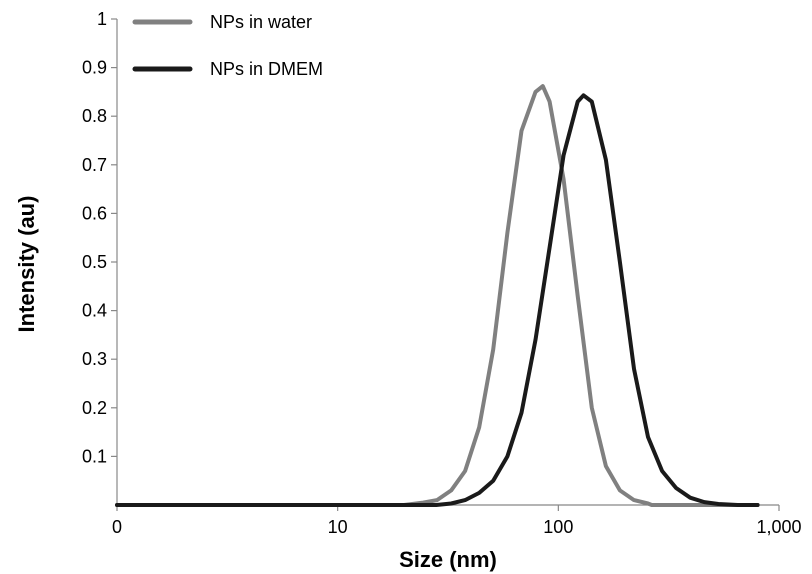 Image resolution: width=812 pixels, height=574 pixels. Describe the element at coordinates (94, 456) in the screenshot. I see `y-tick-label: 0.1` at that location.